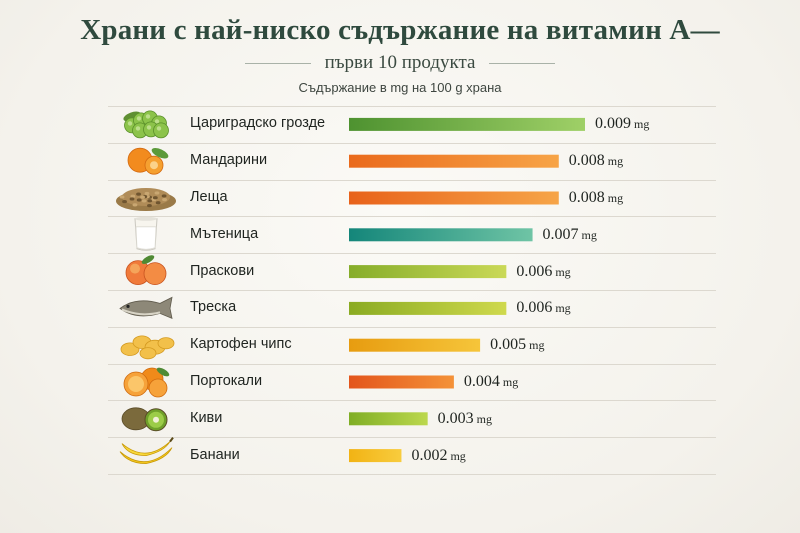 The height and width of the screenshot is (533, 800). I want to click on buttermilk-icon, so click(146, 233).